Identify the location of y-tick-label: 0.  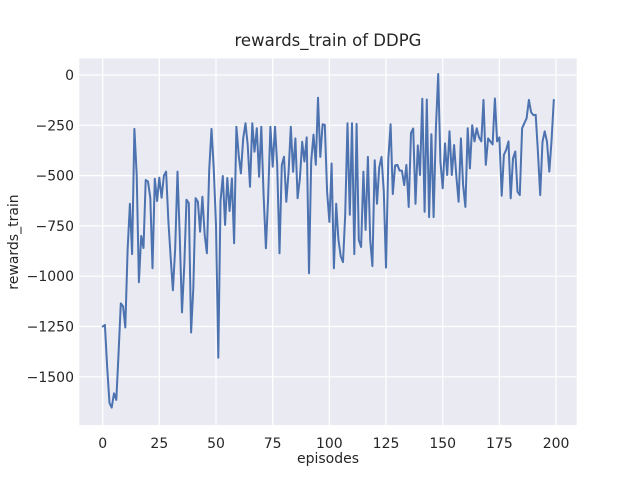
(69, 76).